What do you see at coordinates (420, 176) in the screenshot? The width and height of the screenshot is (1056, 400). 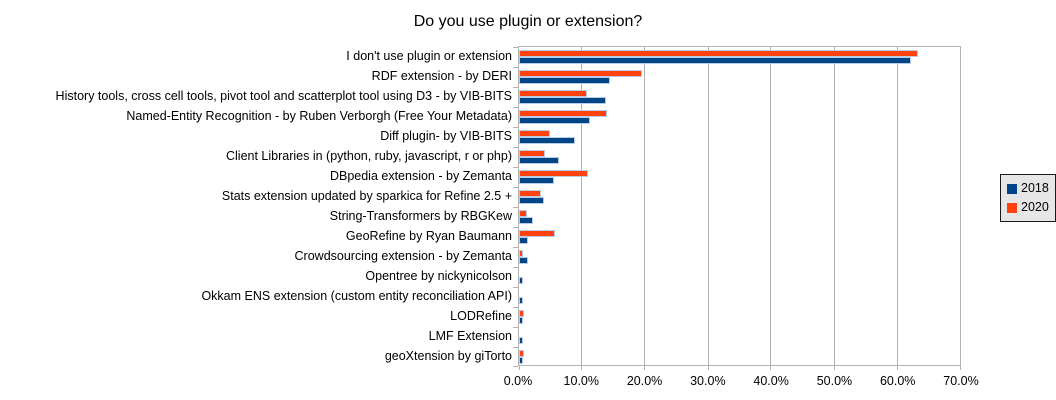 I see `category-label: DBpedia extension - by Zemanta` at bounding box center [420, 176].